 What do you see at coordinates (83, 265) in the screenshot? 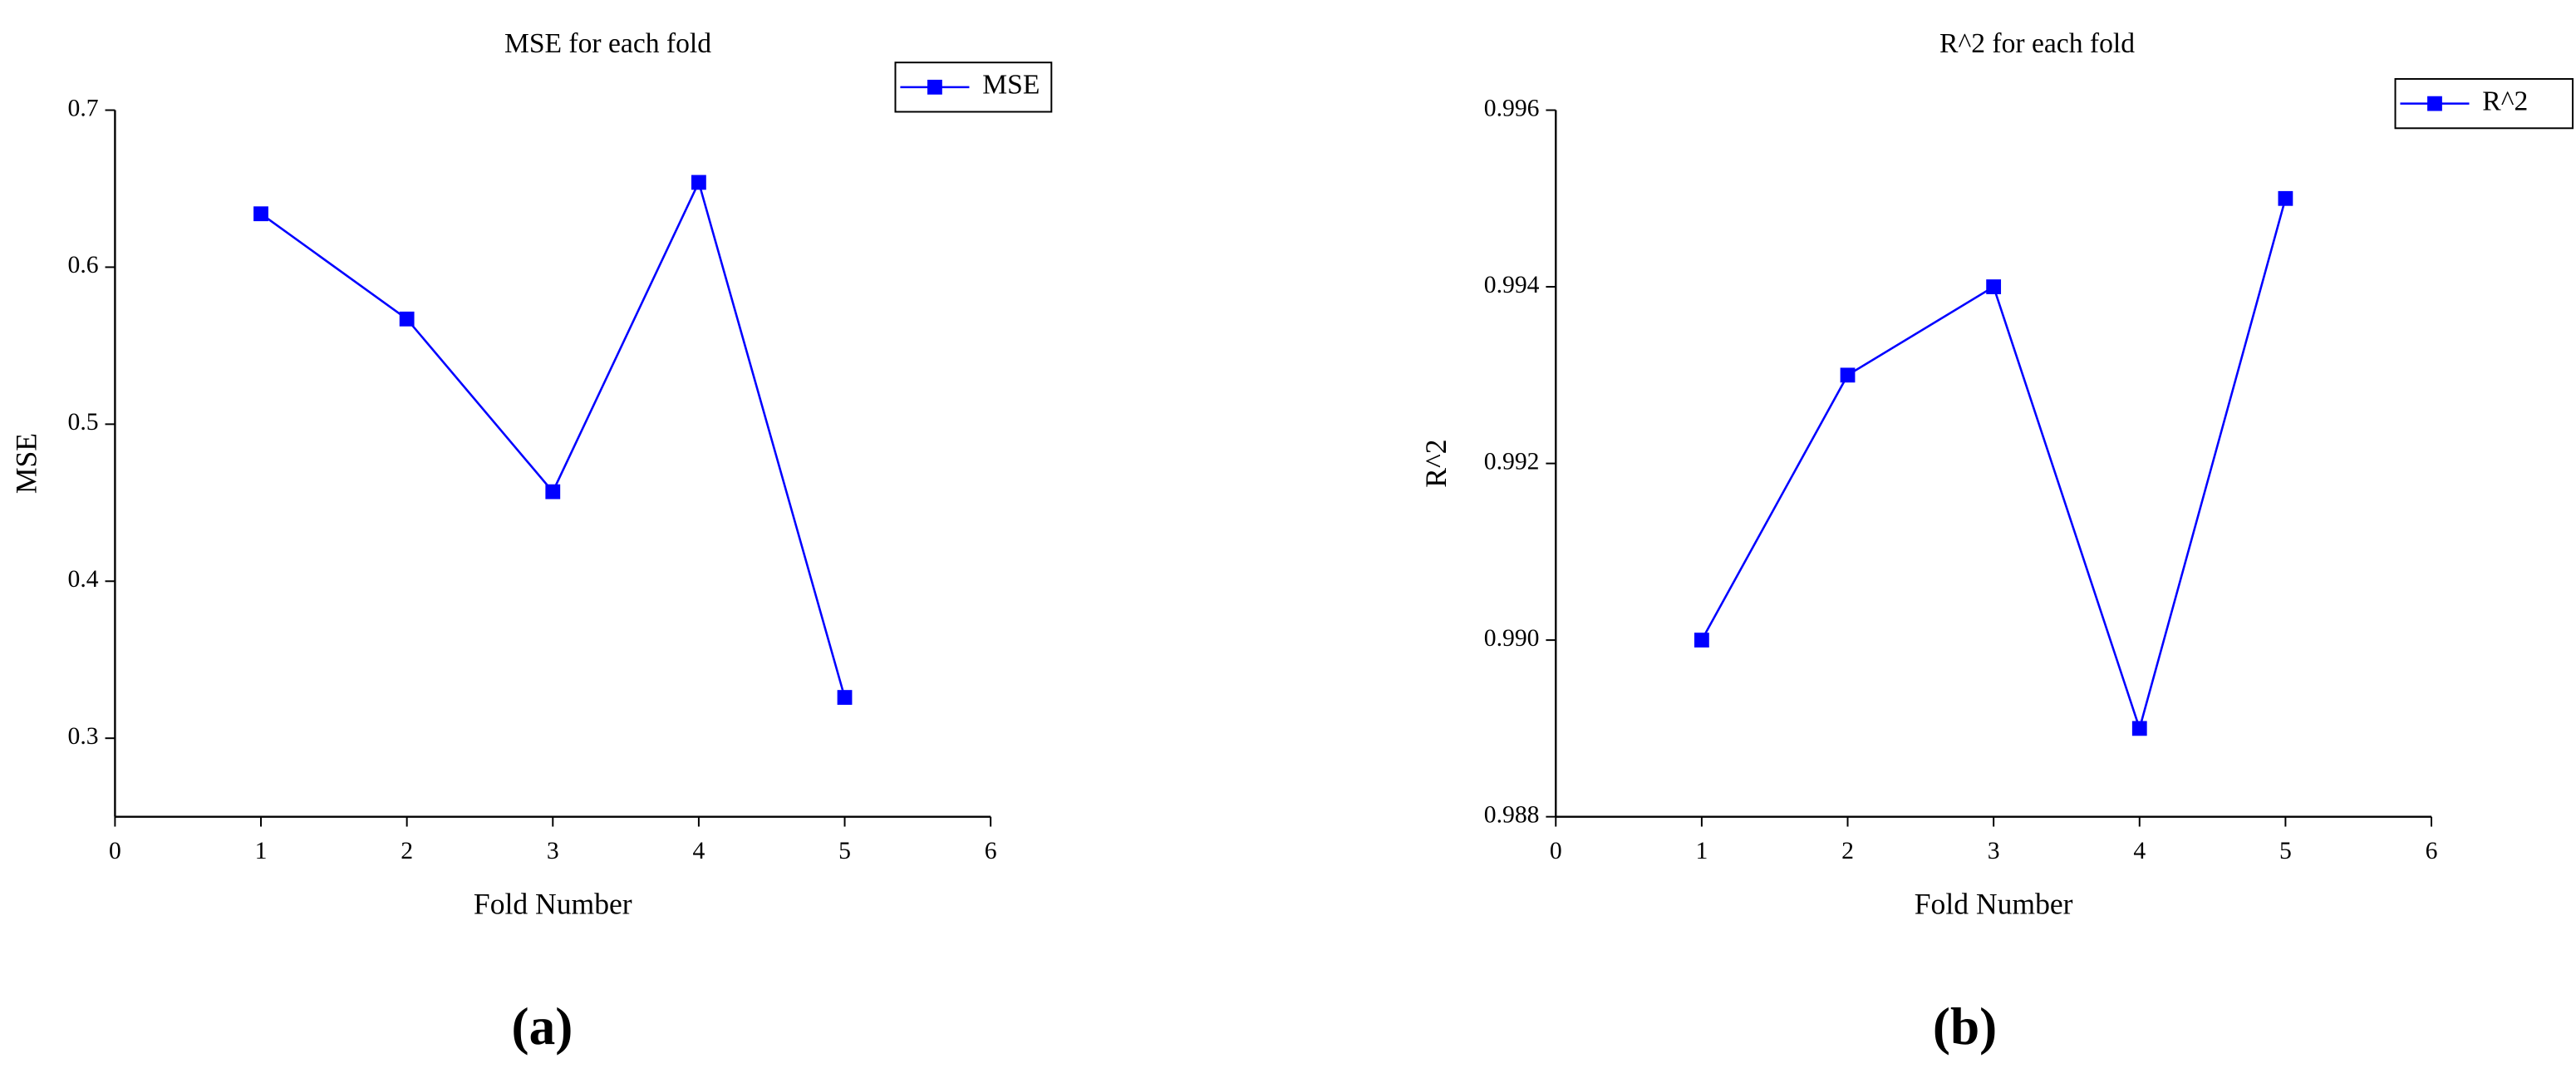
I see `y-tick-label: 0.6` at bounding box center [83, 265].